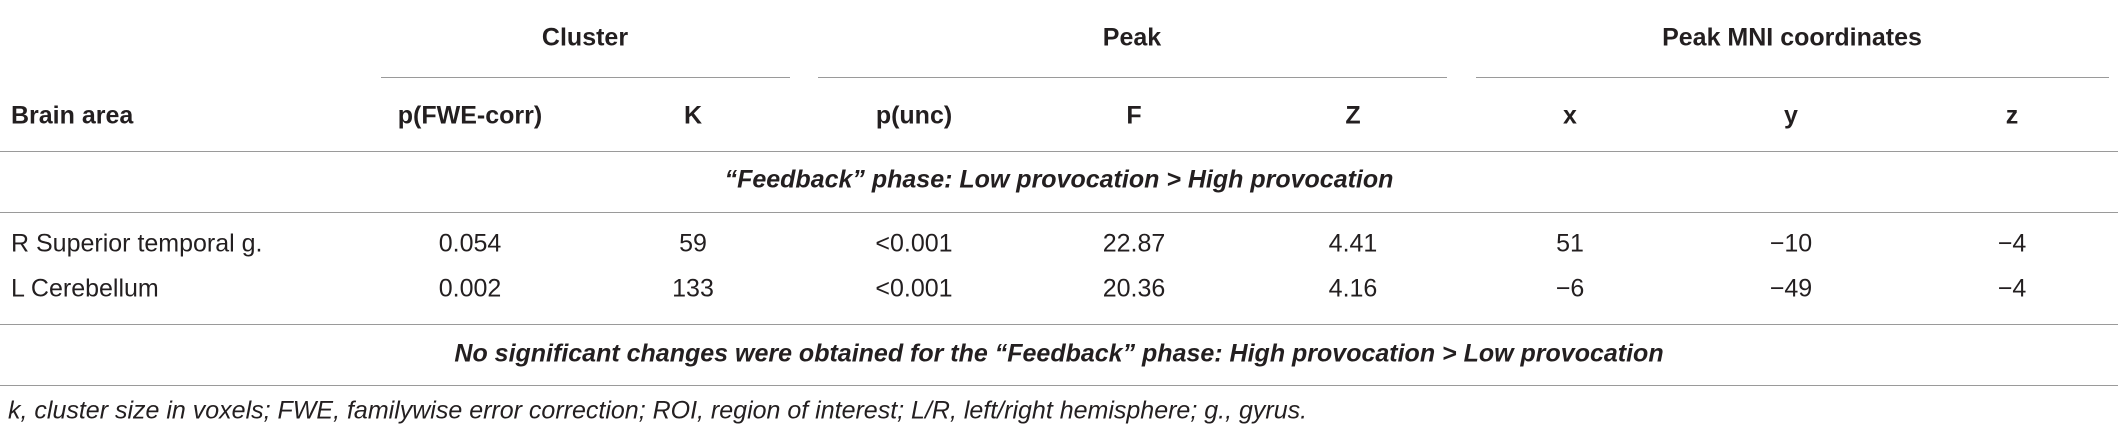 The height and width of the screenshot is (431, 2118). I want to click on column-header: p(unc), so click(914, 115).